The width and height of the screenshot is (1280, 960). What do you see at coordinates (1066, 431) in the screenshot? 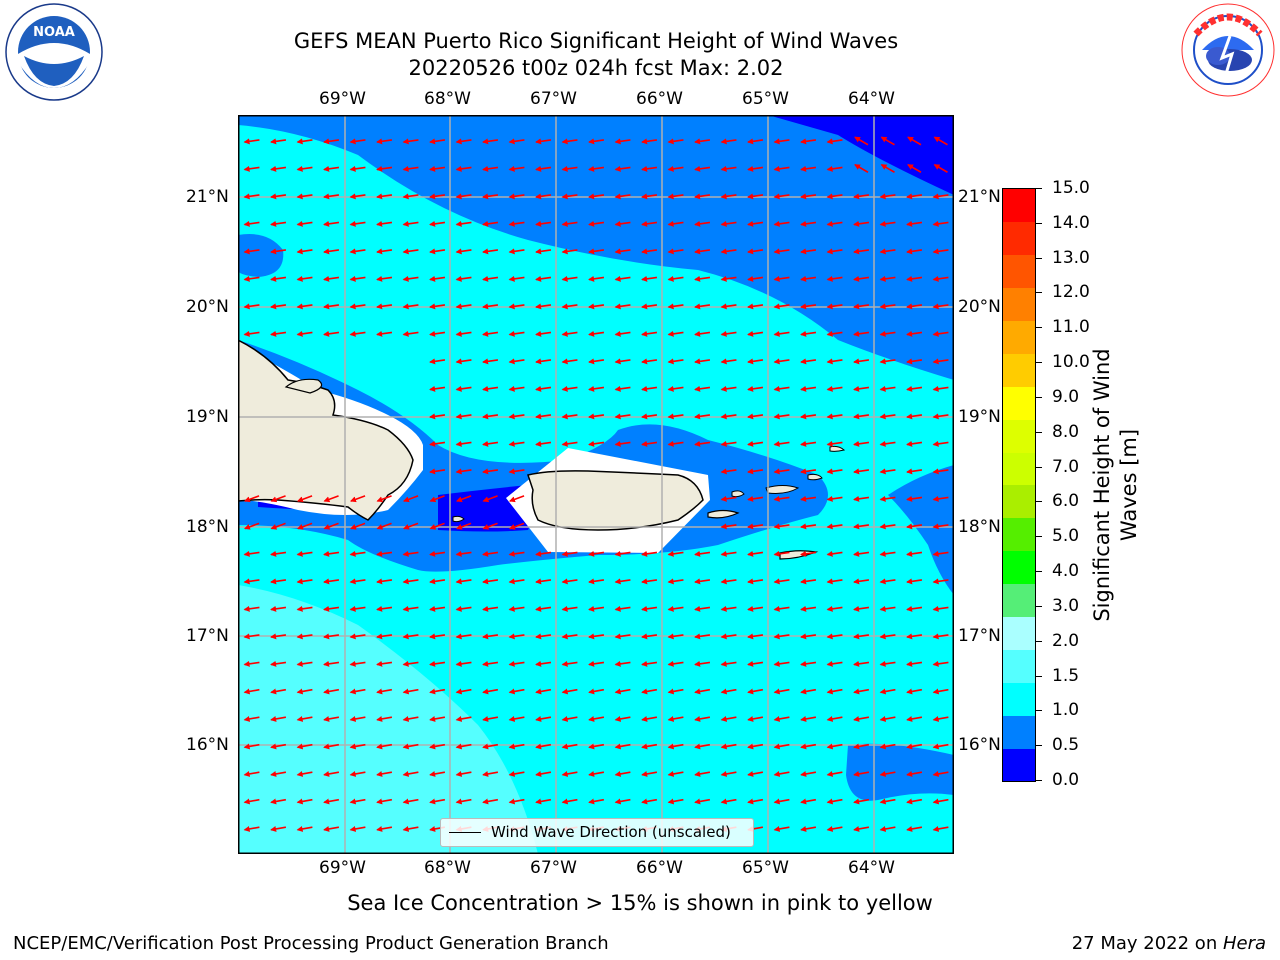
I see `colorbar-tick-label: 8.0` at bounding box center [1066, 431].